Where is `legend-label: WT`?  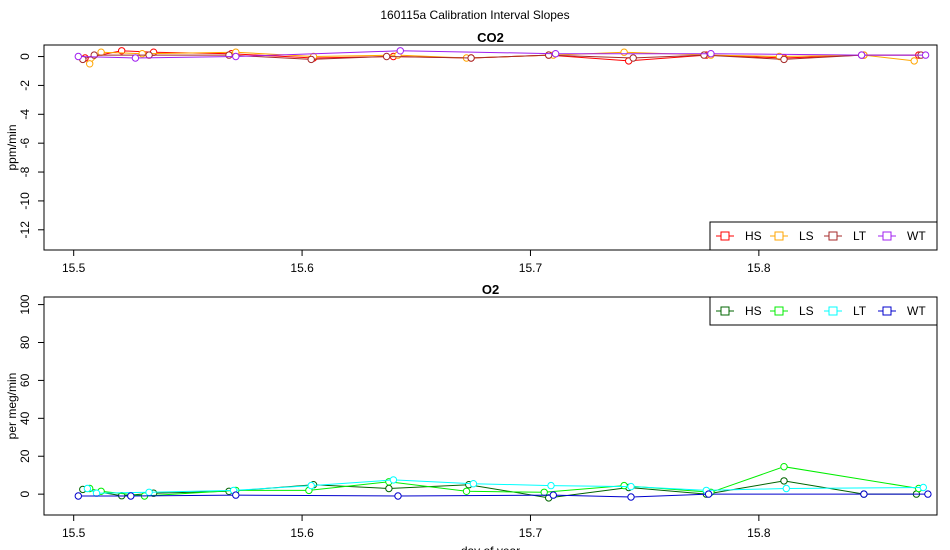
legend-label: WT is located at coordinates (916, 236).